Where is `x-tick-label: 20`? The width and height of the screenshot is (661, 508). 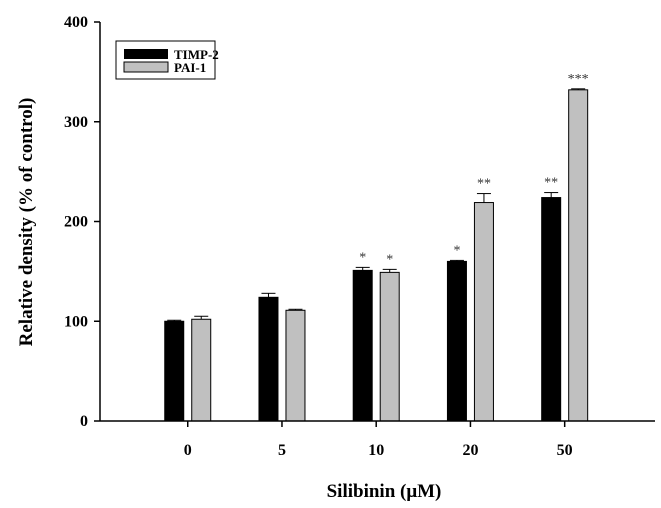 x-tick-label: 20 is located at coordinates (470, 450).